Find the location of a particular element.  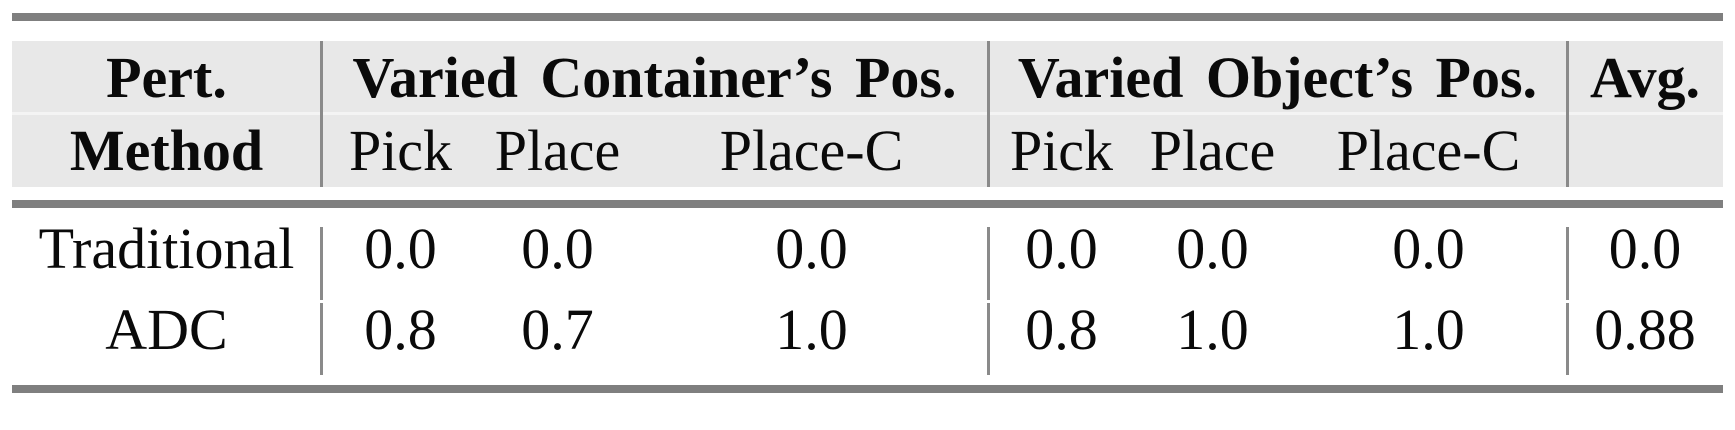

subheader-place-object: Place is located at coordinates (1212, 150).